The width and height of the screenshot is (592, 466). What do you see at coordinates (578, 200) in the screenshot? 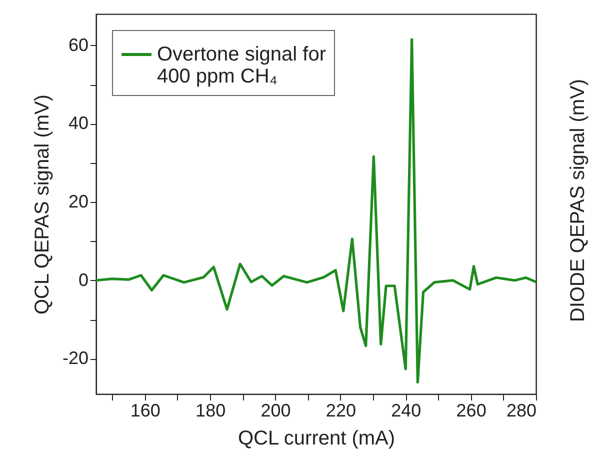
I see `y2-axis-title: DIODE QEPAS signal (mV)` at bounding box center [578, 200].